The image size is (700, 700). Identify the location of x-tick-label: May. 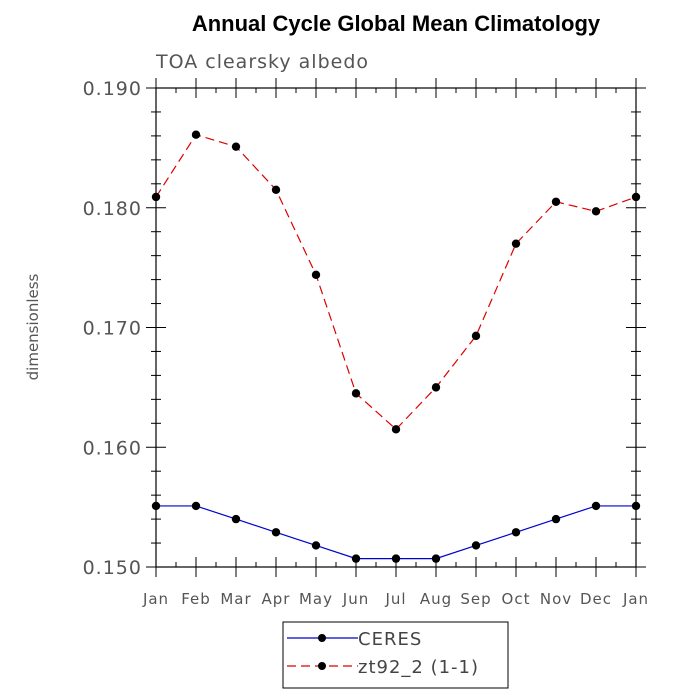
(316, 599).